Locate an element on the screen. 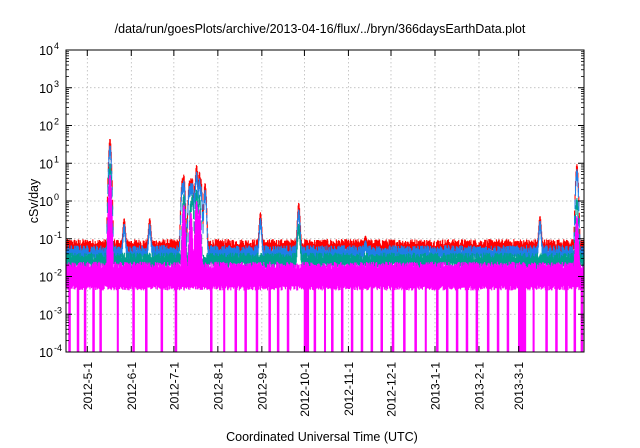 This screenshot has height=448, width=640. x-tick-label: 2012-9-1 is located at coordinates (262, 386).